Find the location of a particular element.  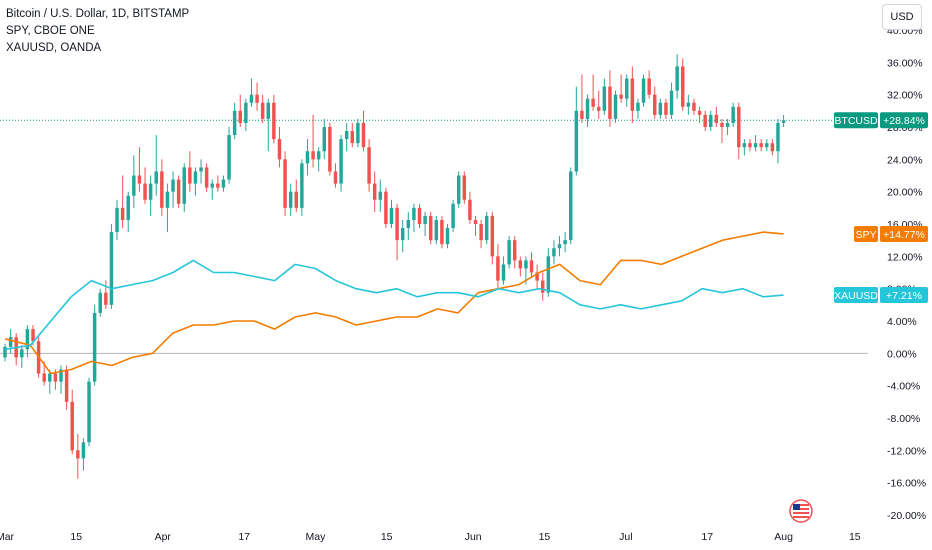

x-tick-label: Aug is located at coordinates (783, 537).